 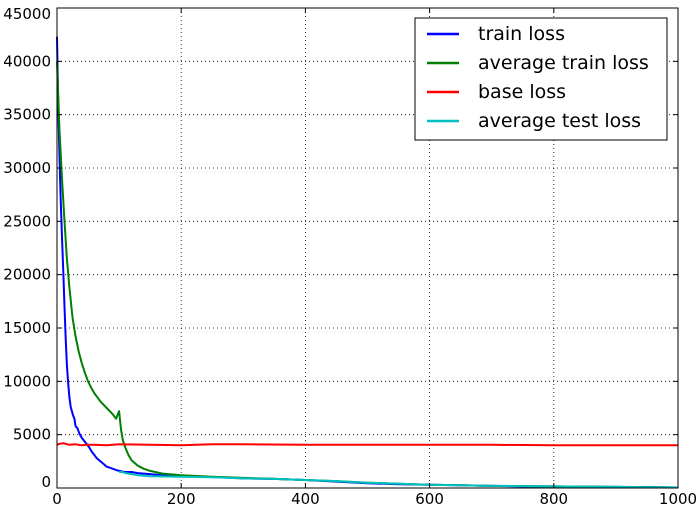 What do you see at coordinates (305, 499) in the screenshot?
I see `x-tick-label: 400` at bounding box center [305, 499].